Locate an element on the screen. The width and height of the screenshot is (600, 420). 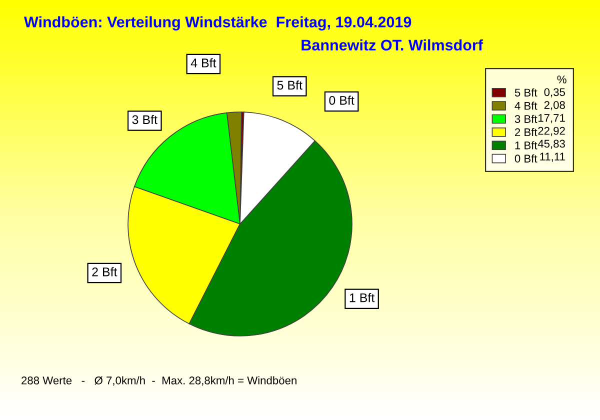
data-label: 22,92 is located at coordinates (551, 131).